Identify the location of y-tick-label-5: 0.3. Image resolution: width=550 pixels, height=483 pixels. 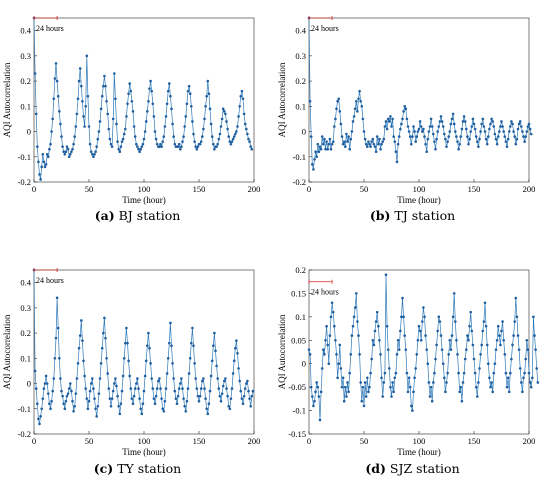
(300, 56).